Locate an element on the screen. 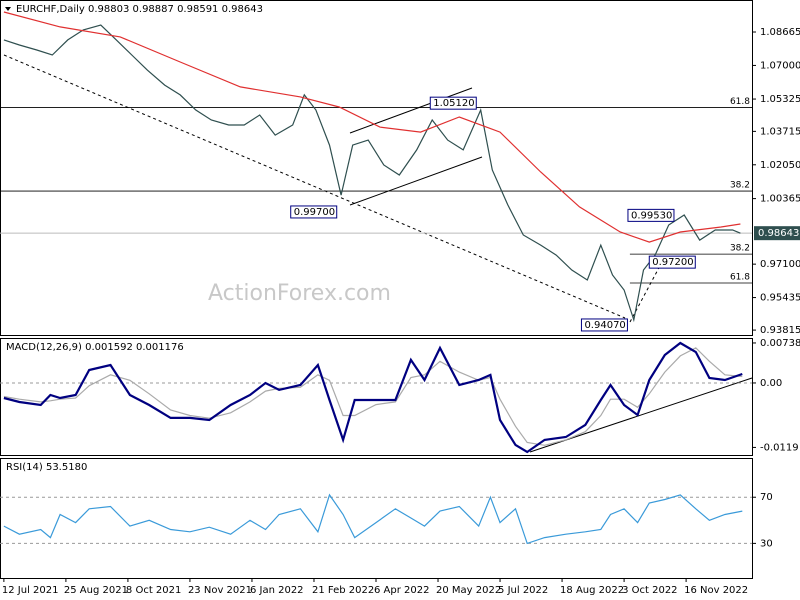 This screenshot has height=600, width=800. y-tick-label: 70 is located at coordinates (766, 497).